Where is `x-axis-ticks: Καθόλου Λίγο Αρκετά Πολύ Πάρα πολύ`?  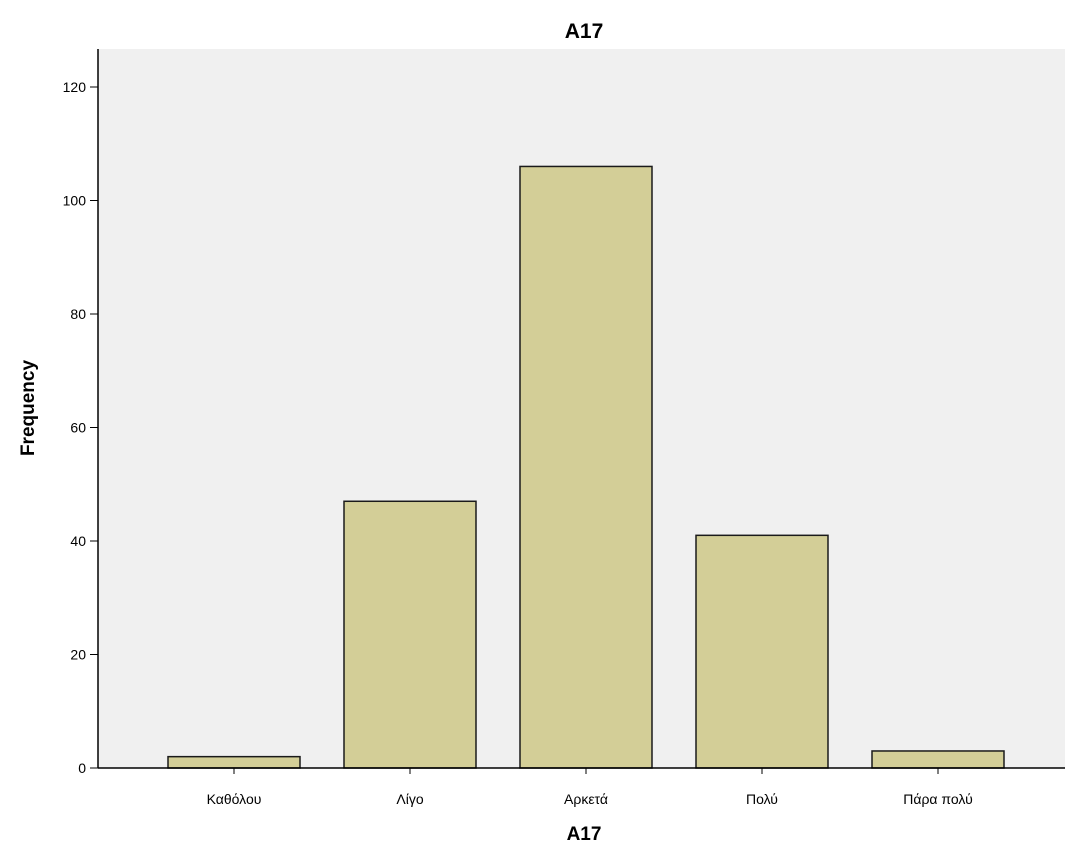
x-axis-ticks: Καθόλου Λίγο Αρκετά Πολύ Πάρα πολύ is located at coordinates (590, 787).